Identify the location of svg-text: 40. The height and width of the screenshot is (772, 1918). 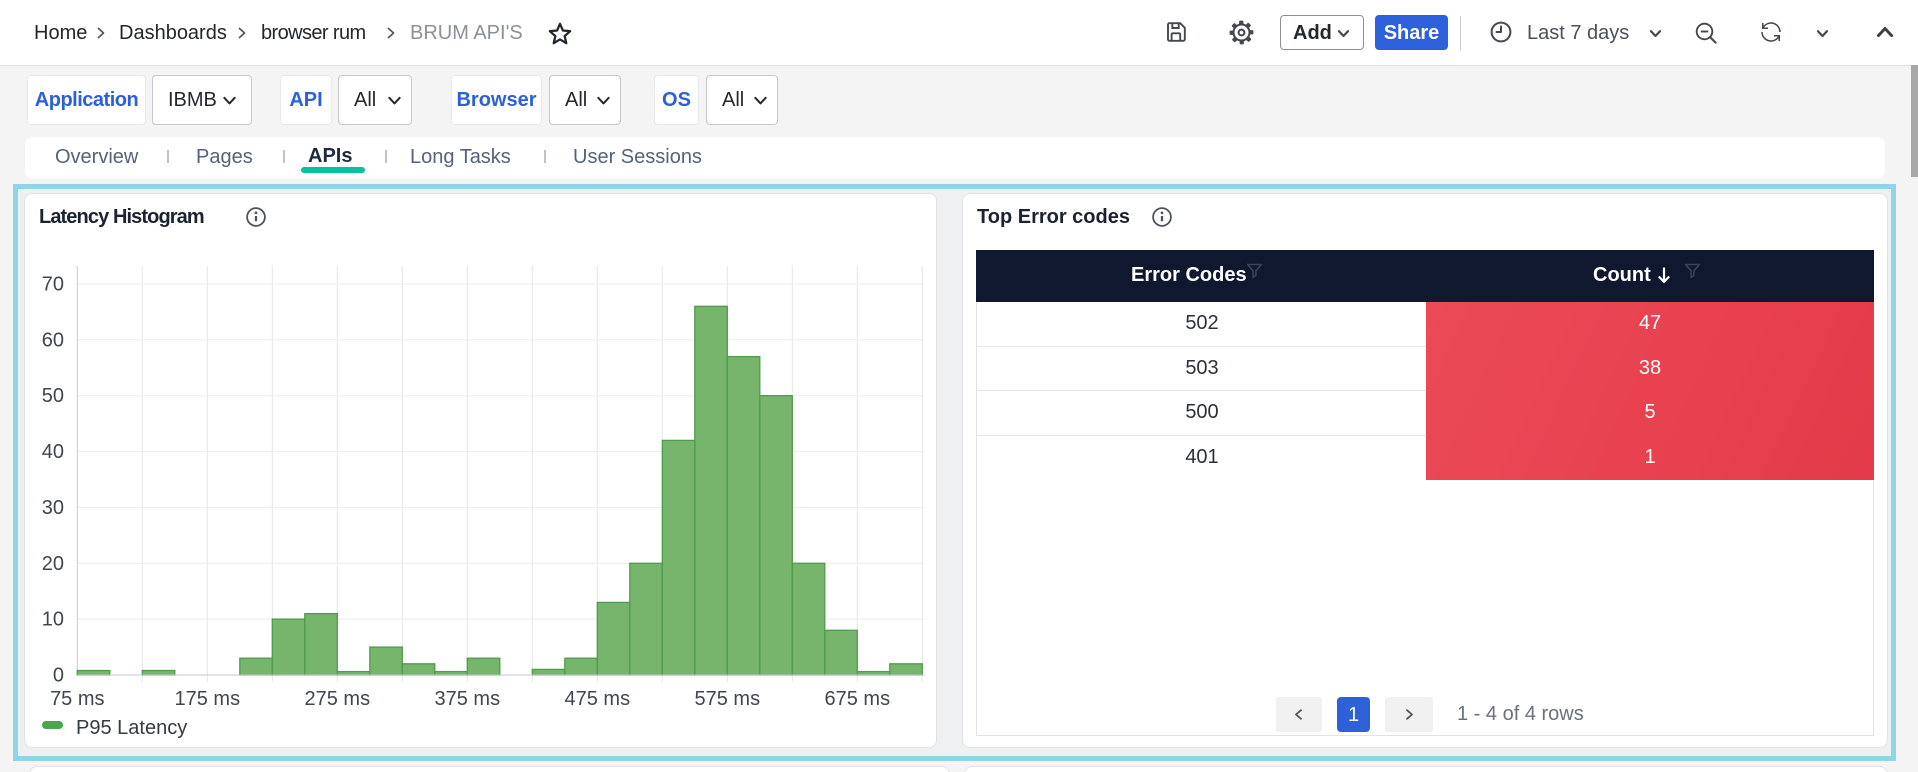
(53, 452).